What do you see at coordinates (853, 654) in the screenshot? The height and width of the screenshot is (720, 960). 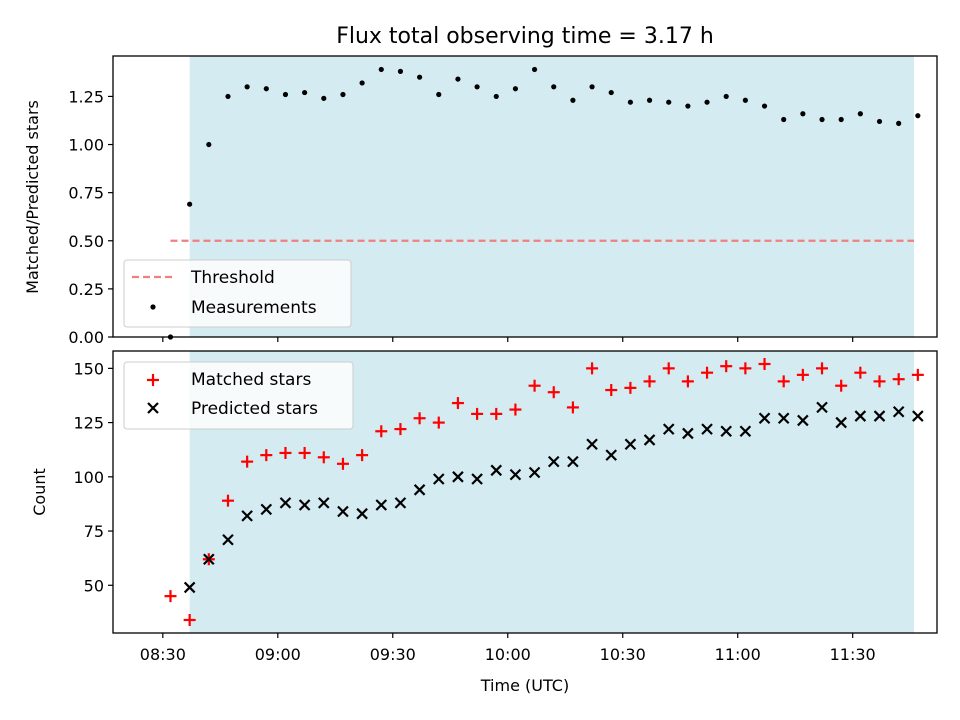 I see `x-tick-label: 11:30` at bounding box center [853, 654].